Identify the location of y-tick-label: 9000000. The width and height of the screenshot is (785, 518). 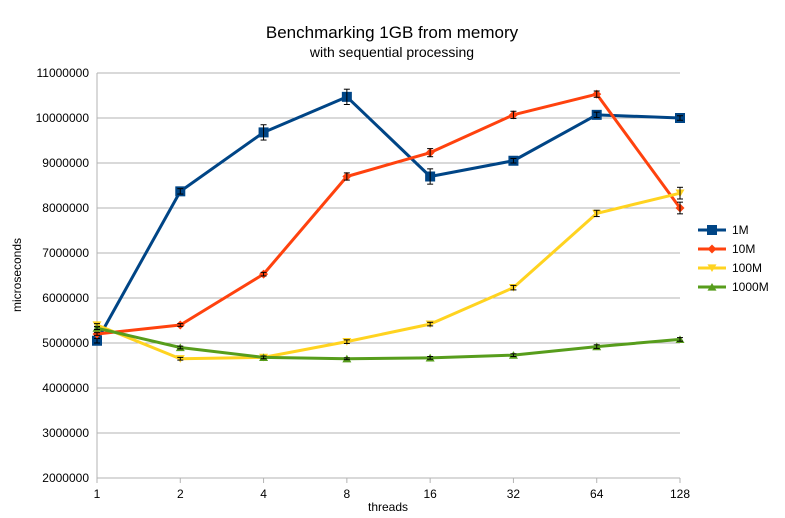
(65, 163).